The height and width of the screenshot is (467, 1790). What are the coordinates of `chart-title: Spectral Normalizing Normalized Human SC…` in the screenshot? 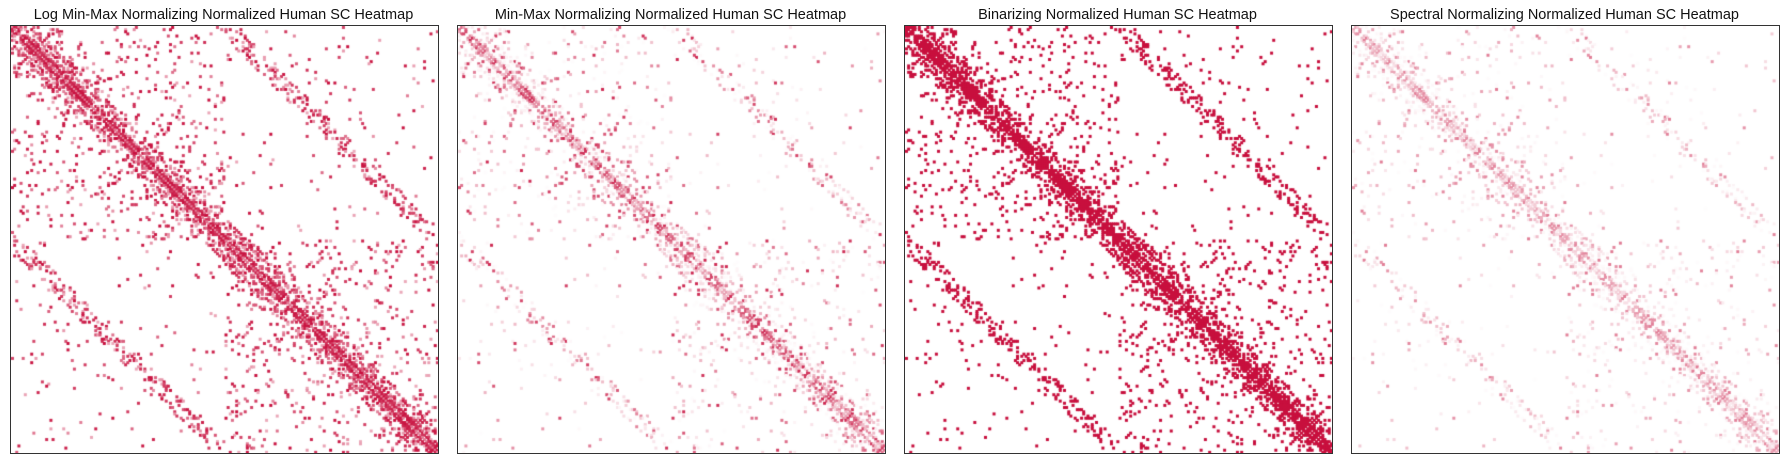 It's located at (1564, 15).